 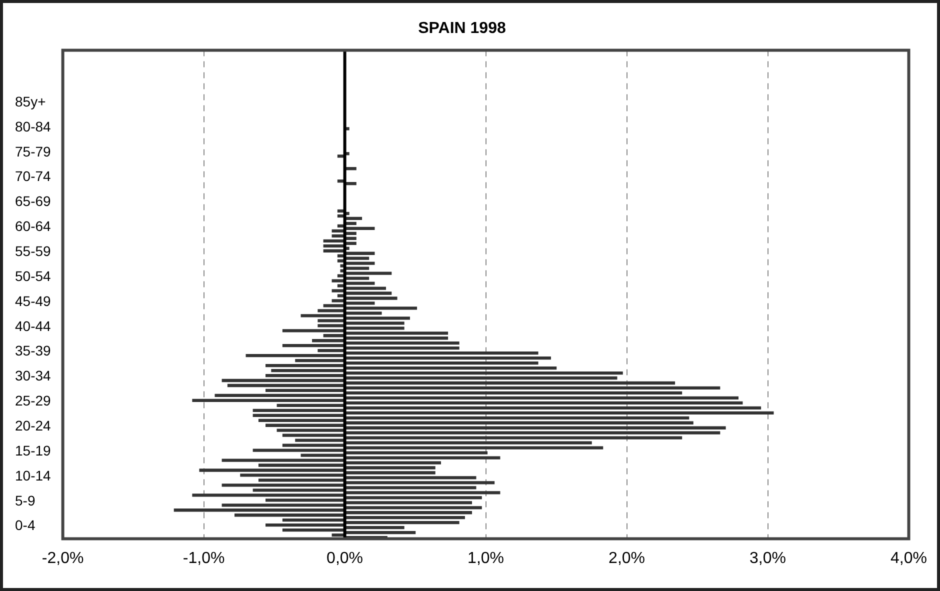 What do you see at coordinates (486, 558) in the screenshot?
I see `x-tick-label: 1,0%` at bounding box center [486, 558].